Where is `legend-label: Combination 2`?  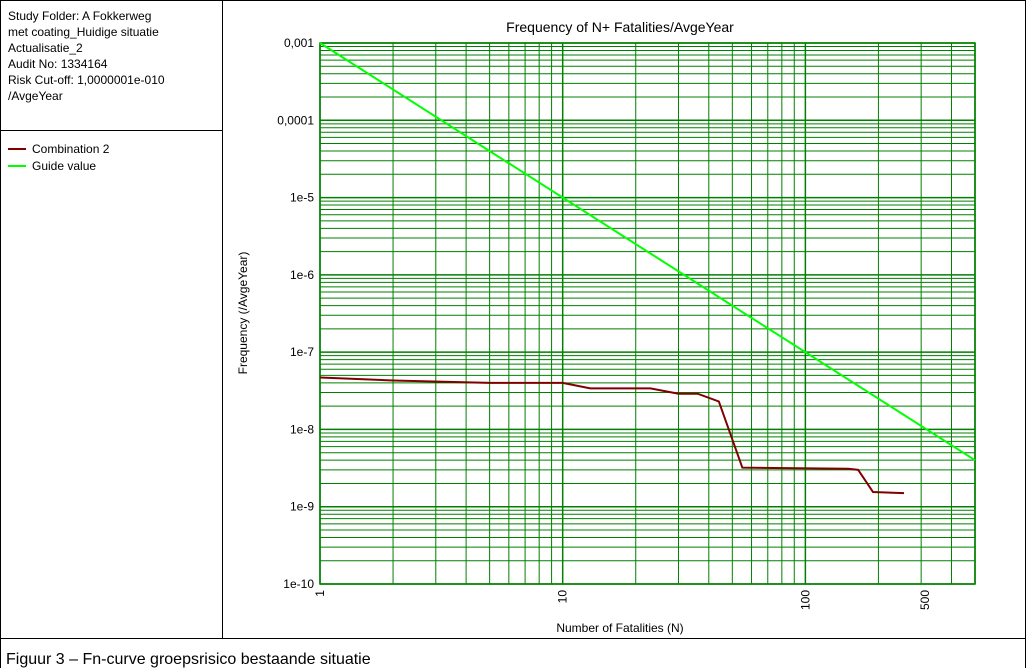 legend-label: Combination 2 is located at coordinates (71, 149).